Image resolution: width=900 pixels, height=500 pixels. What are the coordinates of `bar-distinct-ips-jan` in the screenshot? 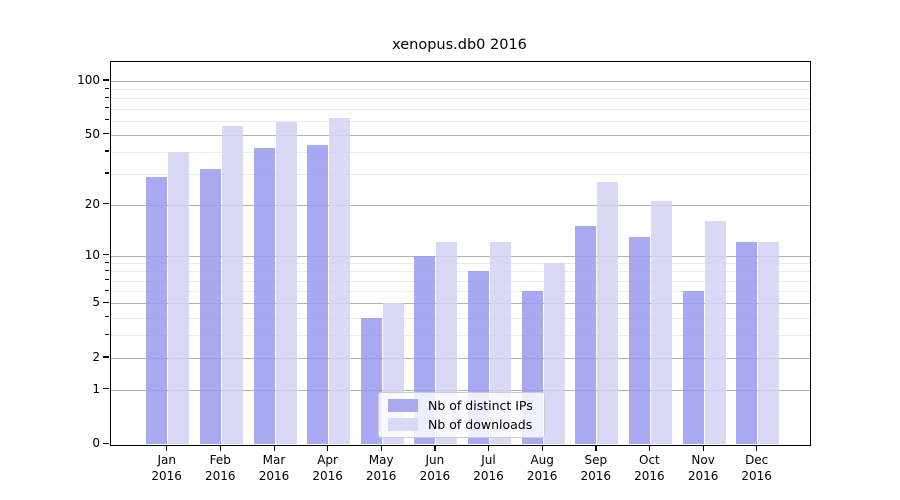 It's located at (157, 310).